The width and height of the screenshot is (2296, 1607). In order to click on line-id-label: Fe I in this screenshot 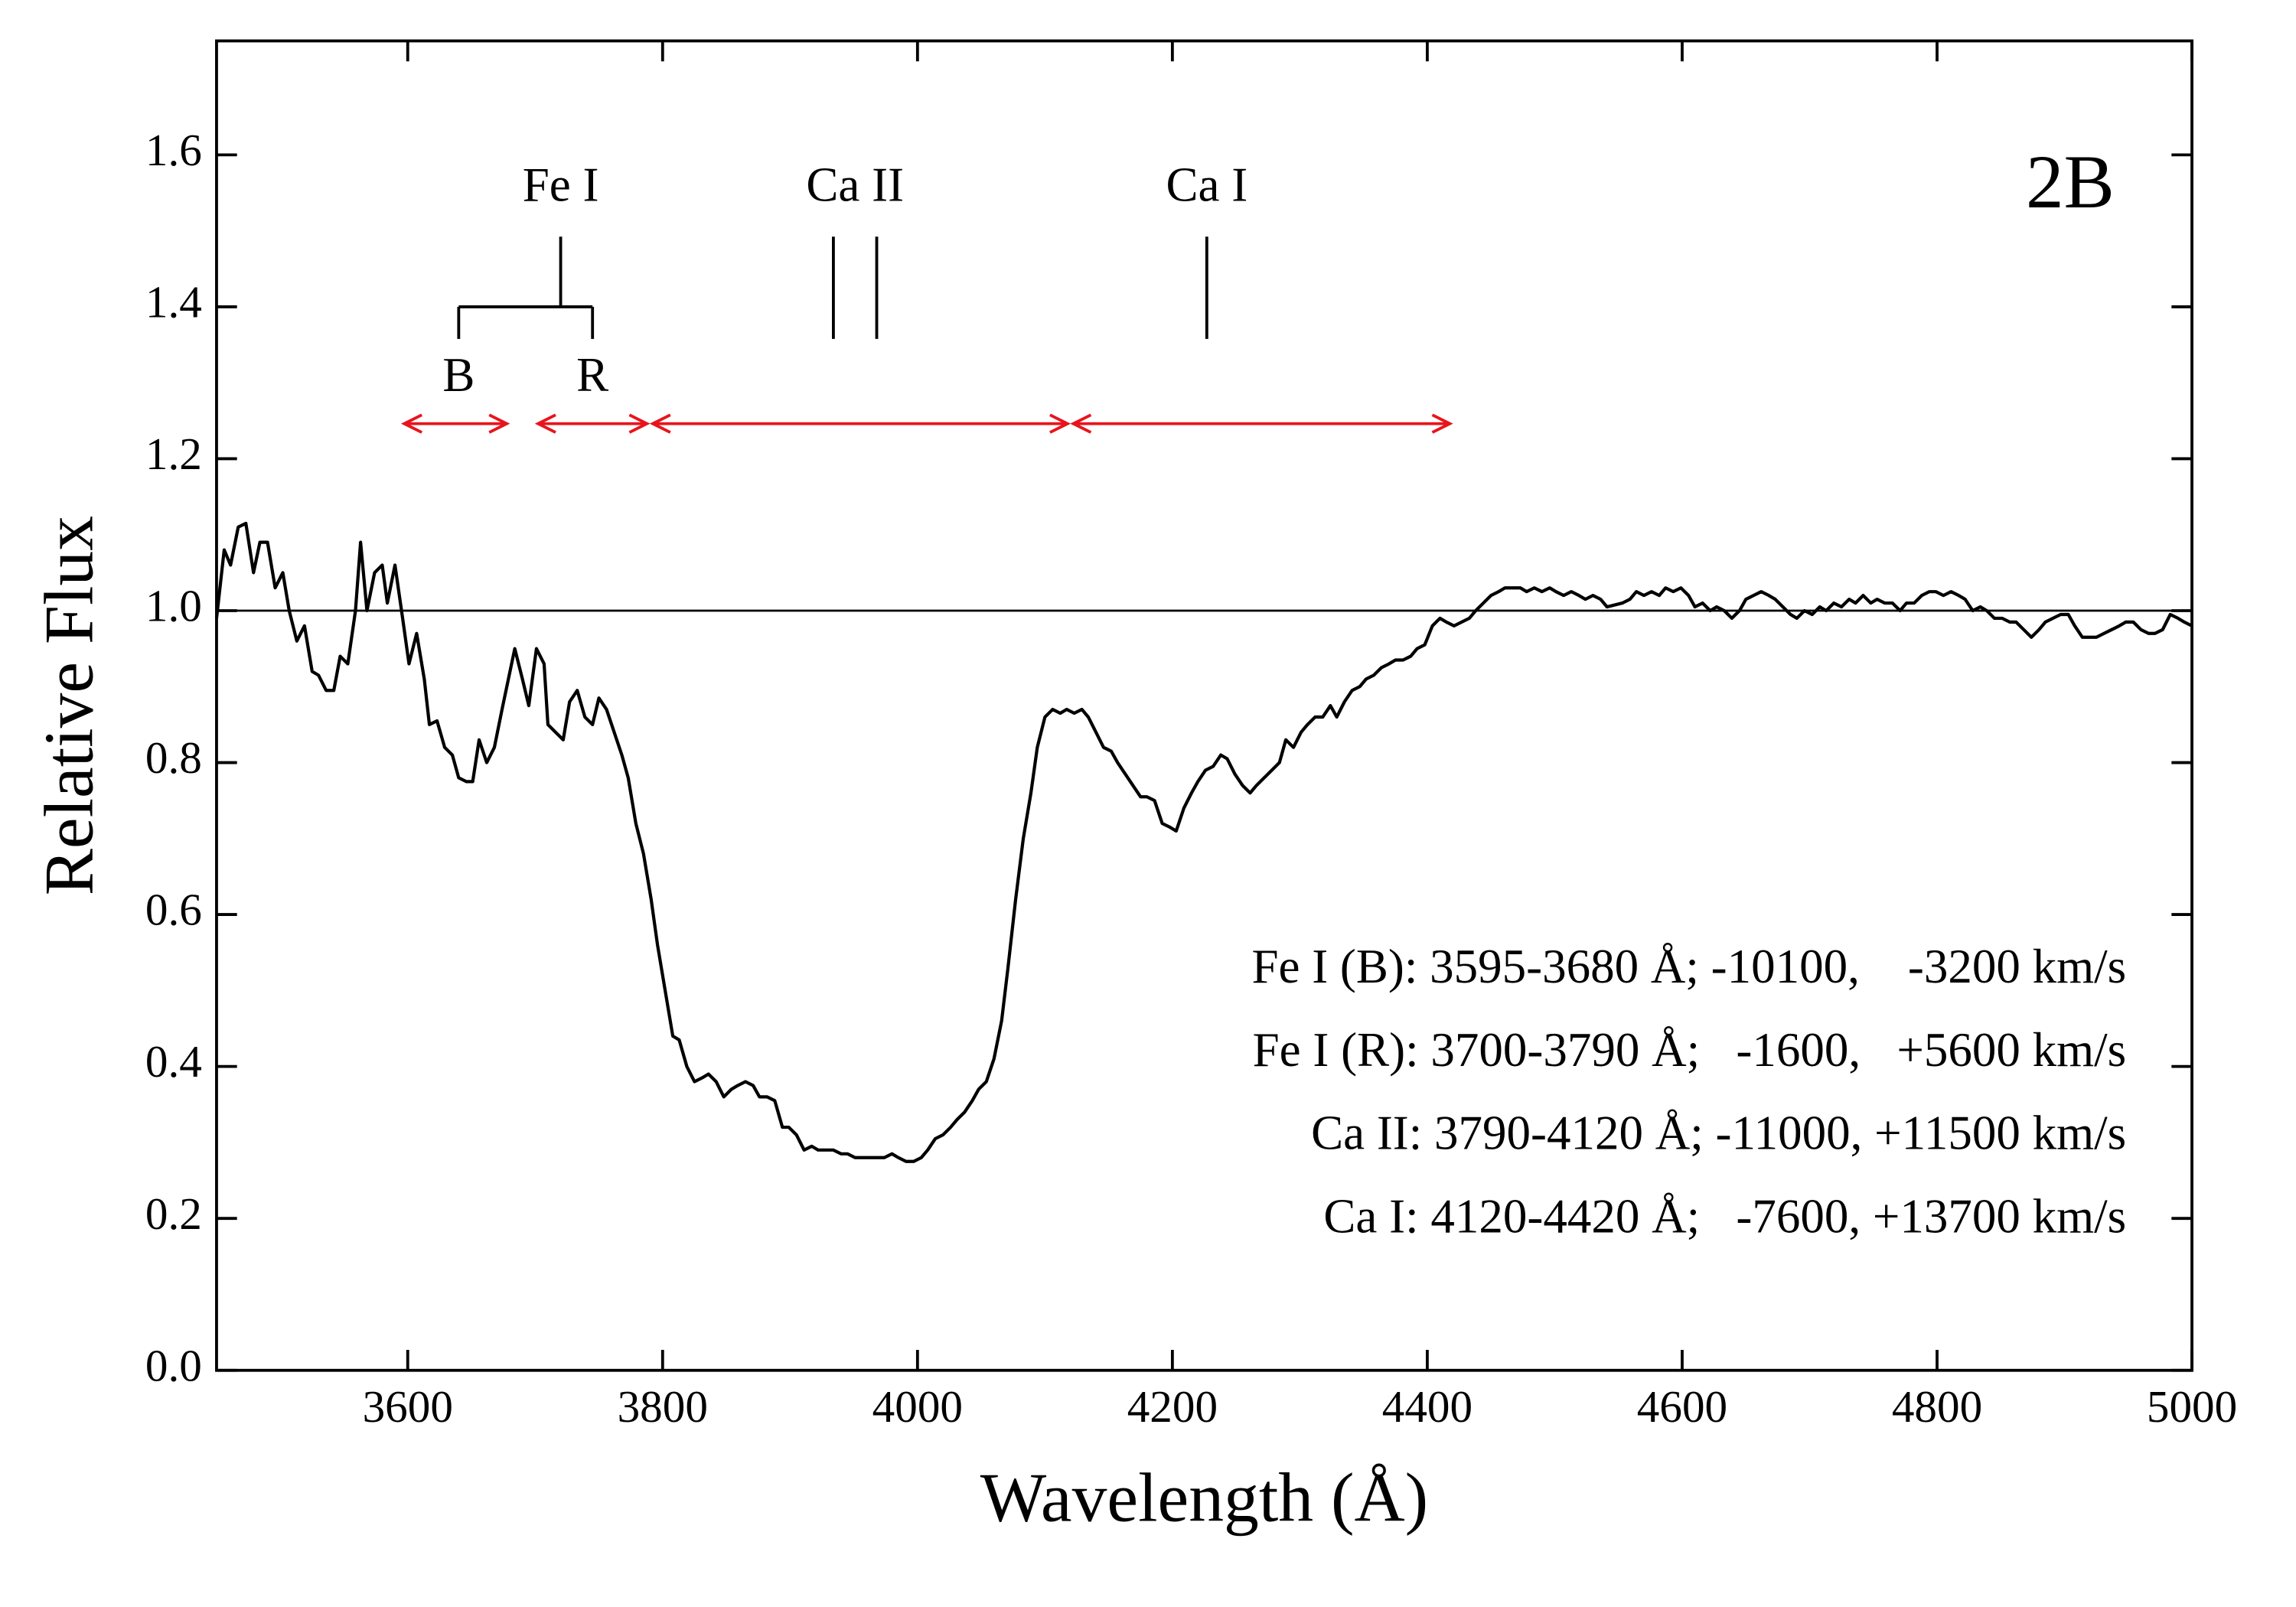, I will do `click(561, 185)`.